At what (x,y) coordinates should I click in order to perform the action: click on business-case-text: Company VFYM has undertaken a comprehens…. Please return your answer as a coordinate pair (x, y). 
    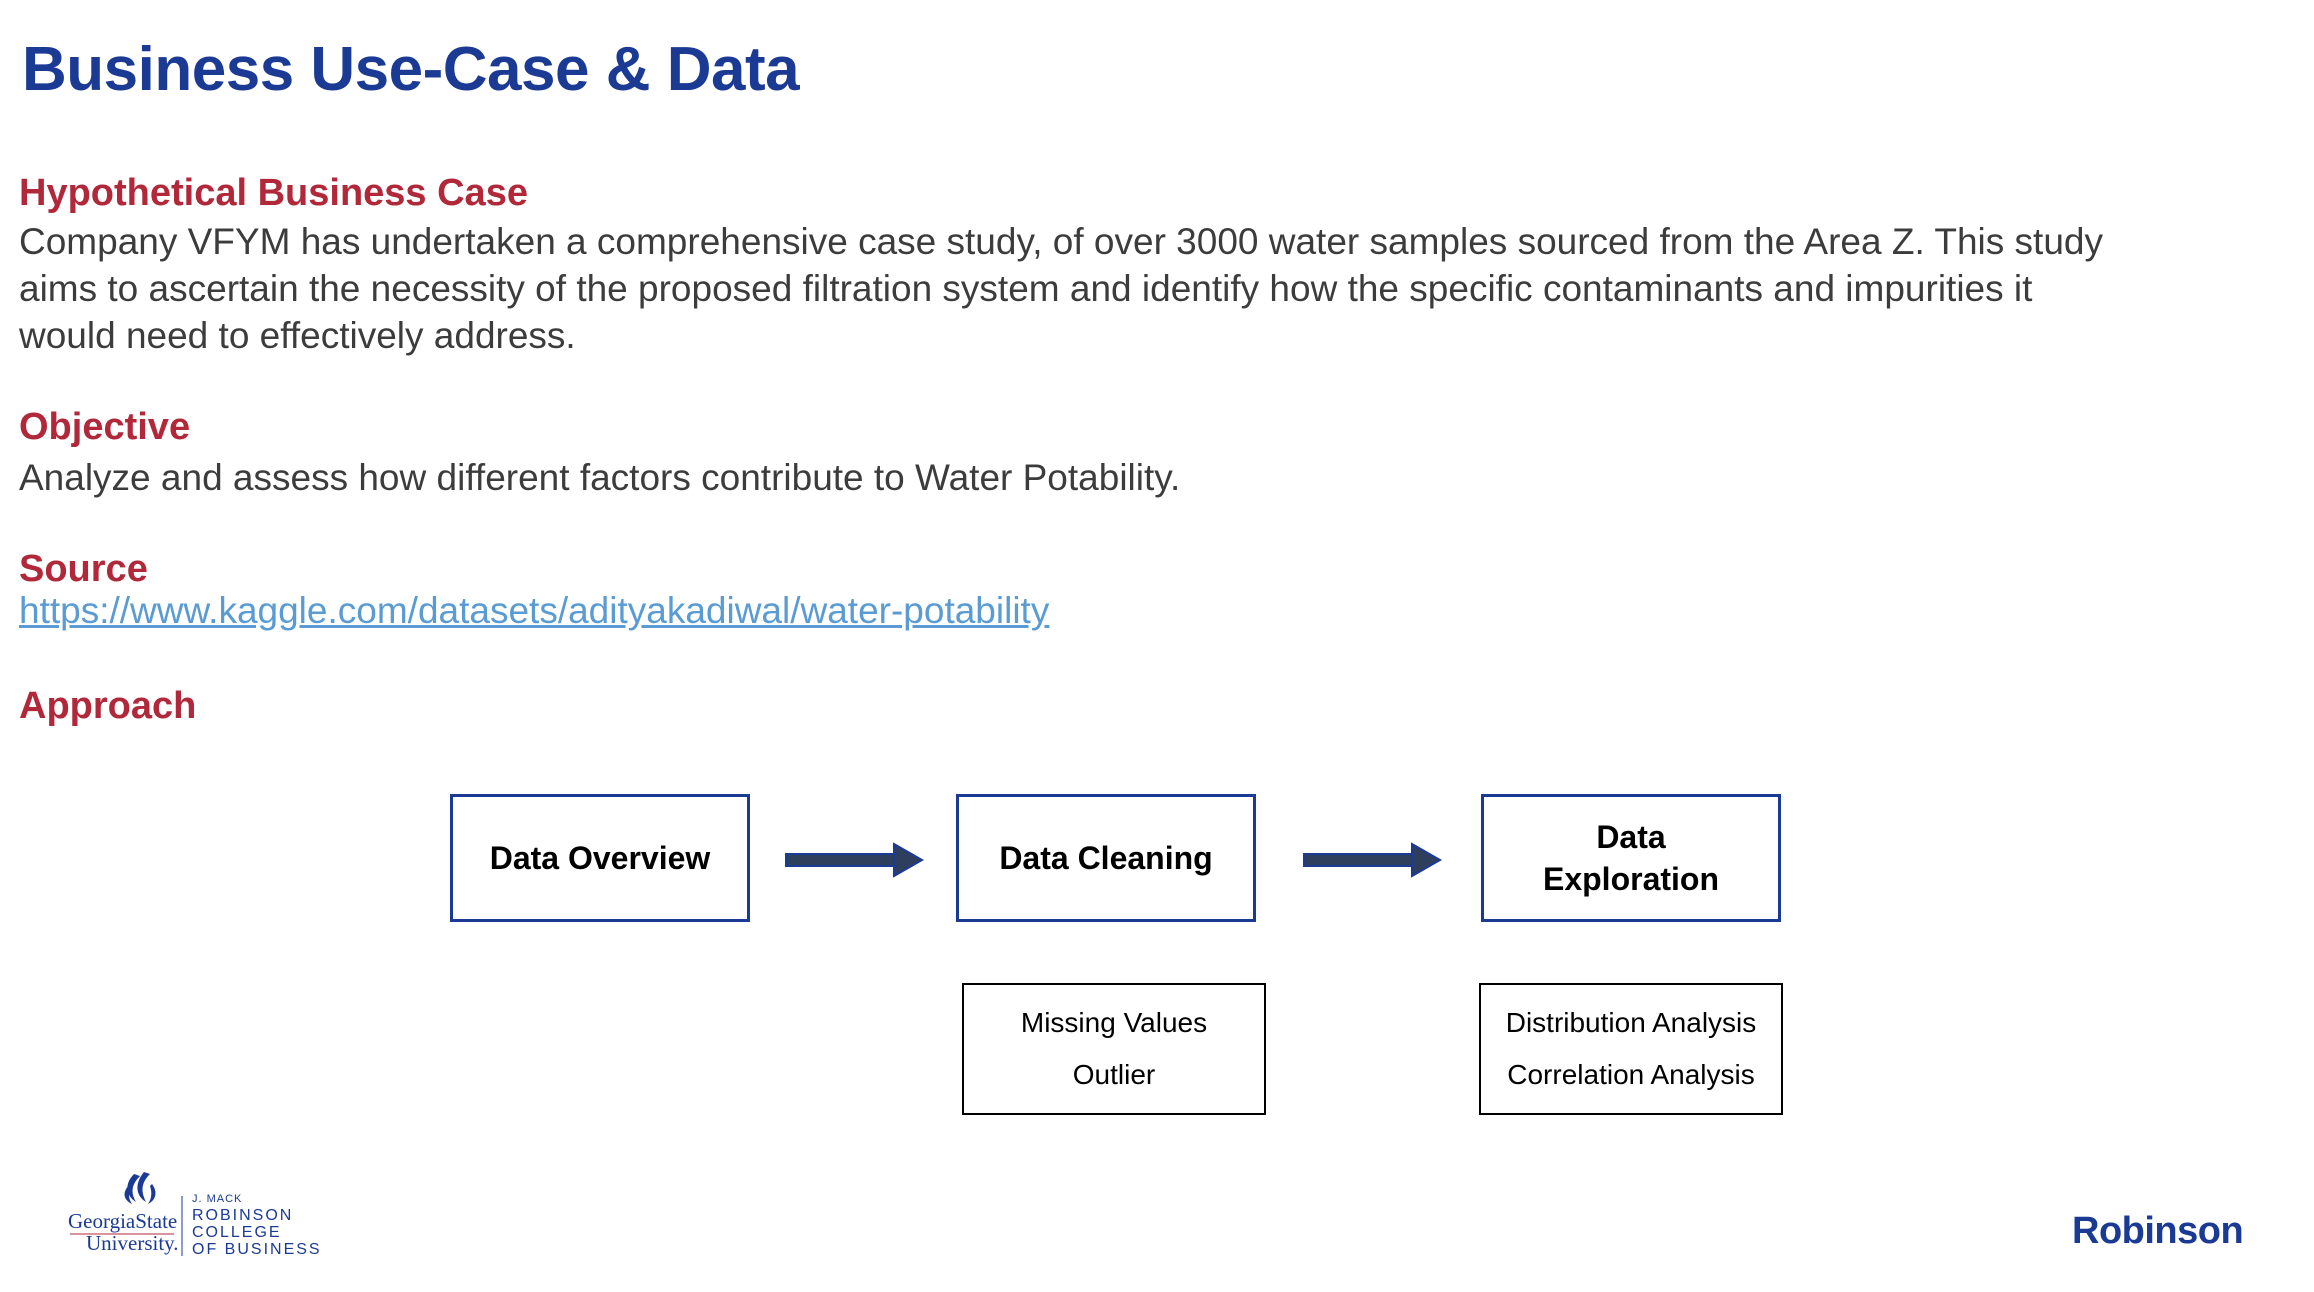
    Looking at the image, I should click on (1061, 288).